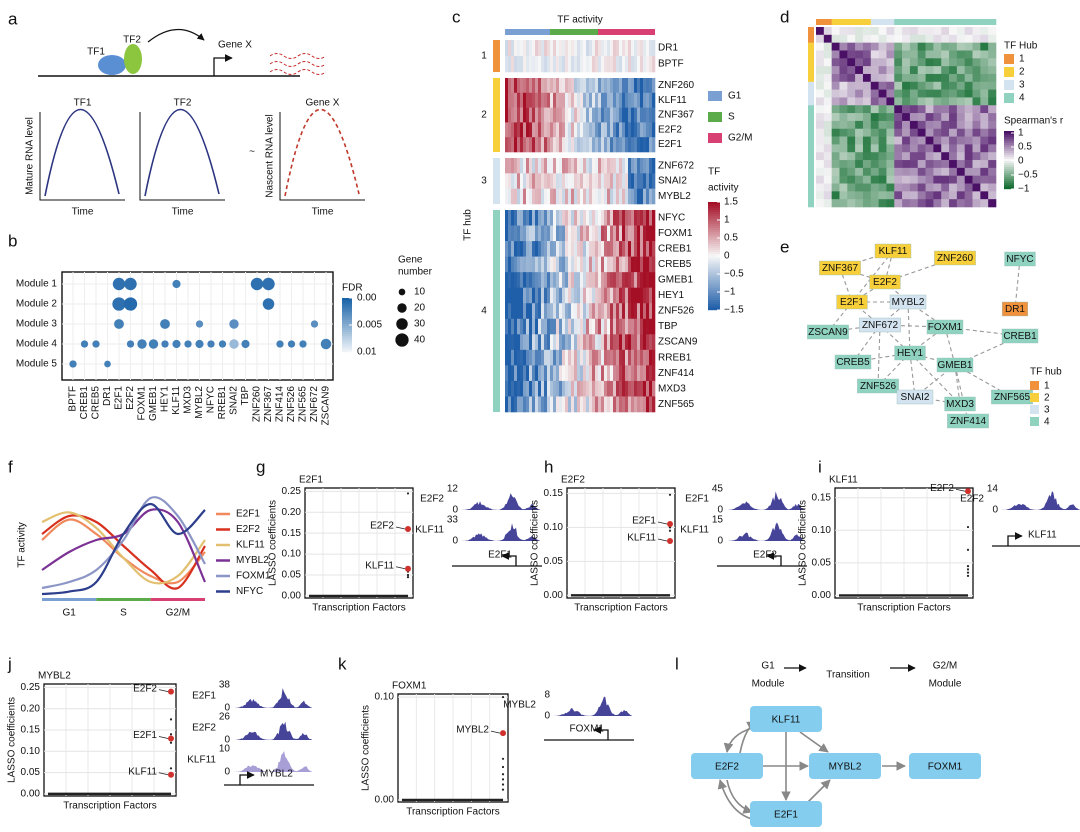  What do you see at coordinates (774, 559) in the screenshot?
I see `tss-arrow` at bounding box center [774, 559].